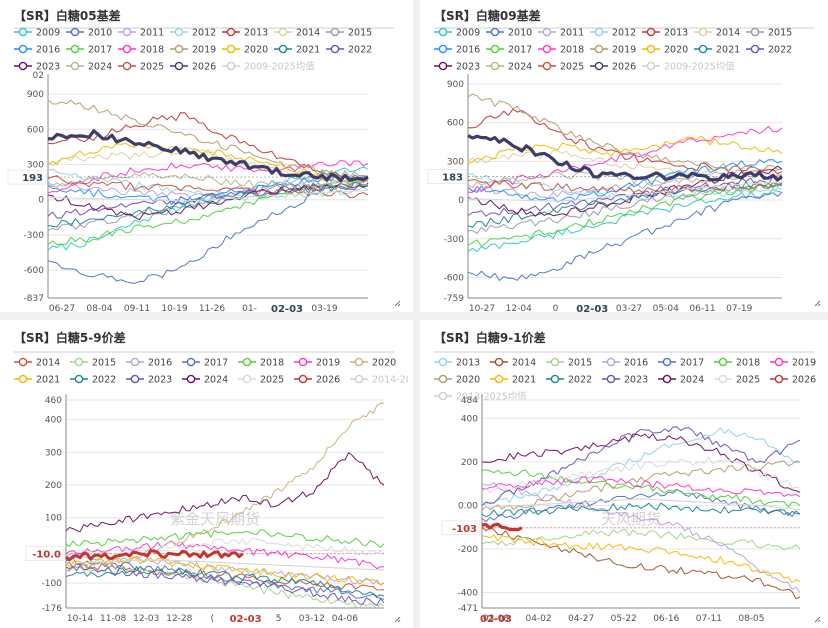  Describe the element at coordinates (455, 162) in the screenshot. I see `chart1-ytick-label: 300` at that location.